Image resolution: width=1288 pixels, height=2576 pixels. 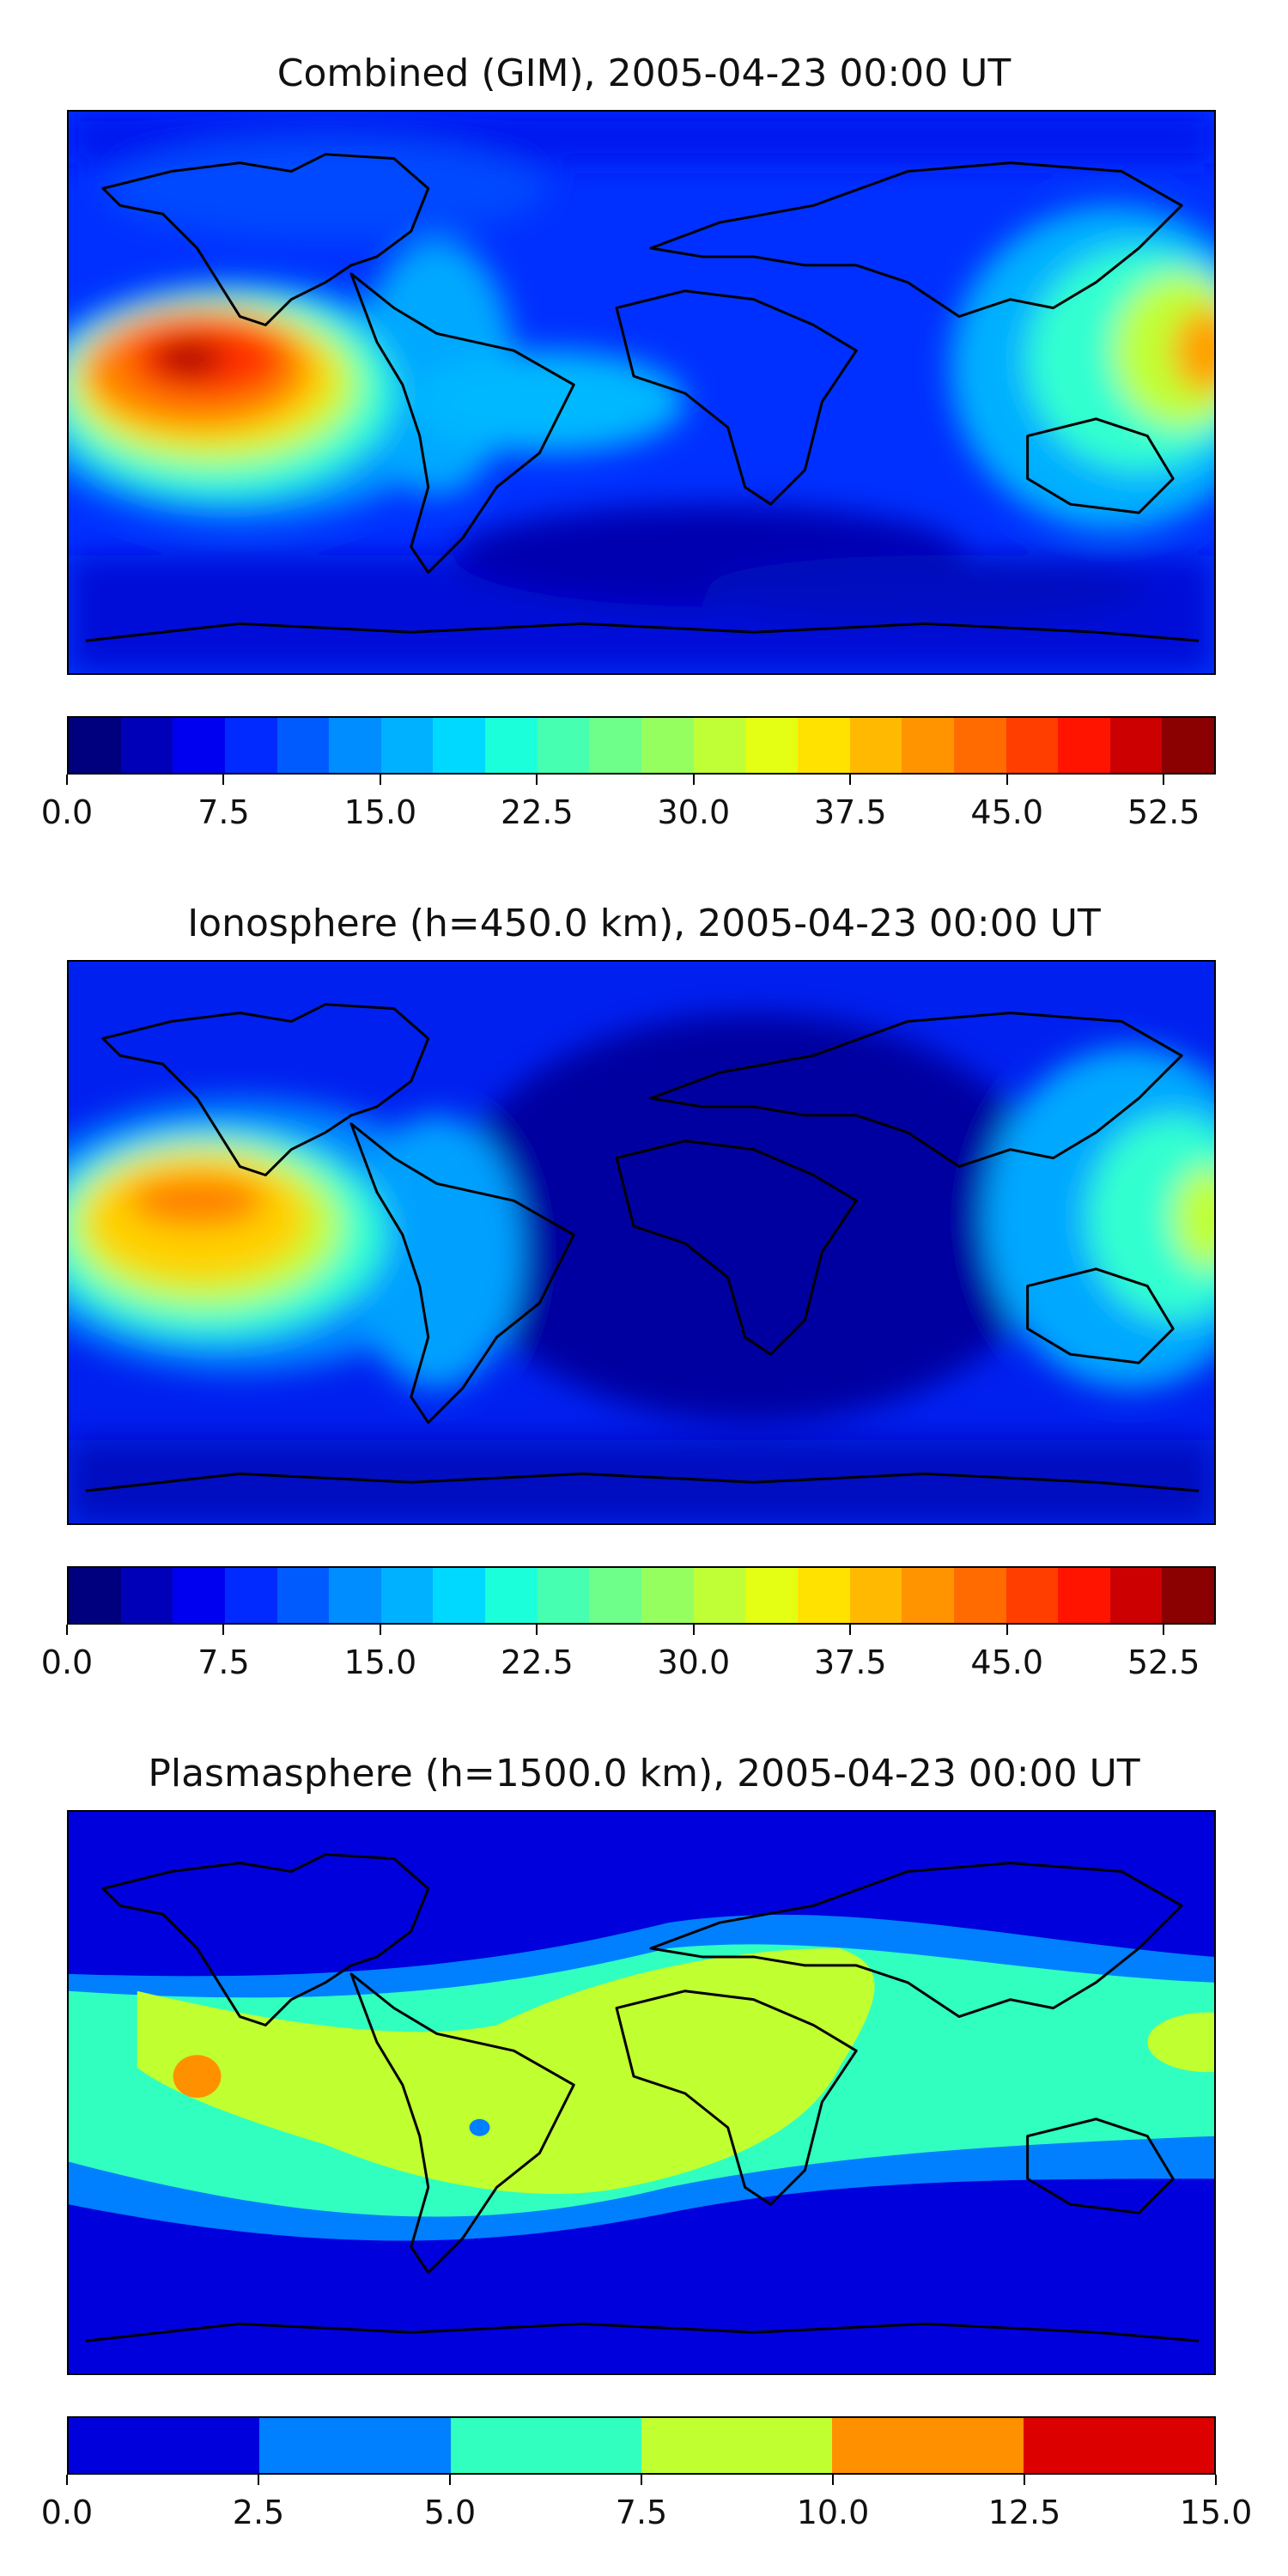 I want to click on combined-colorbar-ticks: 0.0 7.5 15.0 22.5 30.0 37.5 45.0 52.5, so click(x=629, y=805).